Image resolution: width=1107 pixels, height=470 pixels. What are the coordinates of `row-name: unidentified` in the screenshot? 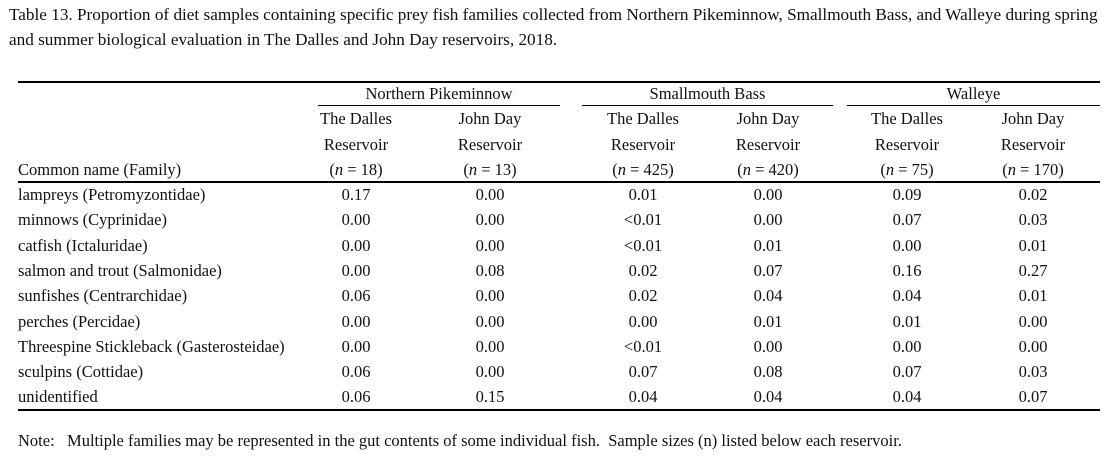 It's located at (58, 397).